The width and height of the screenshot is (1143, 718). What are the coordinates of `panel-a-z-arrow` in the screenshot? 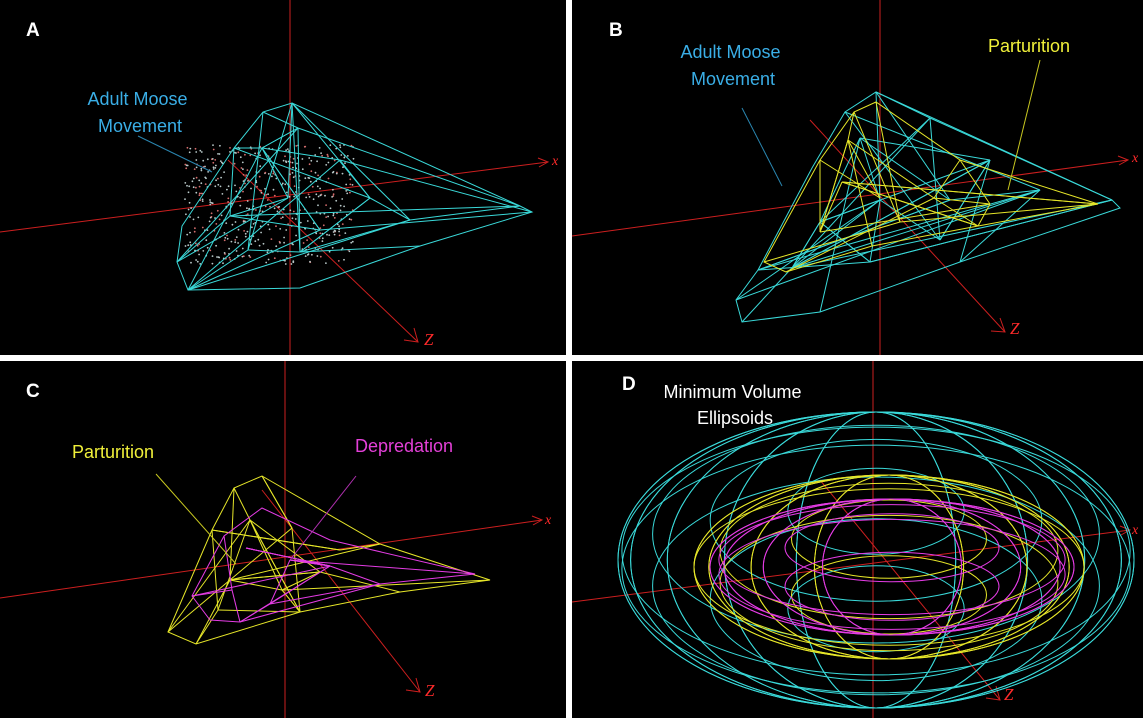 It's located at (411, 335).